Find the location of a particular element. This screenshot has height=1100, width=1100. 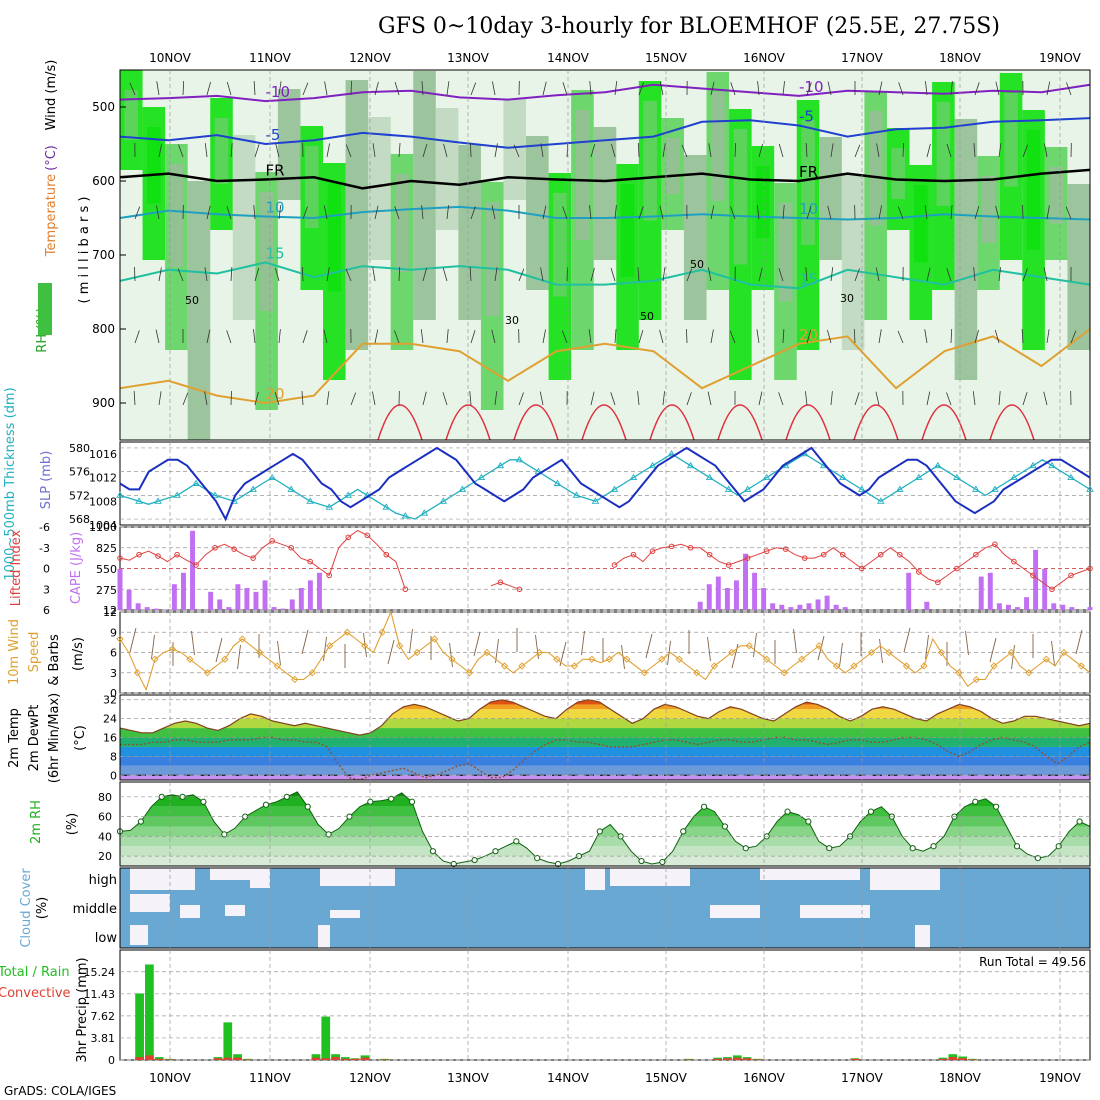

cloud-row-label: low is located at coordinates (106, 938).